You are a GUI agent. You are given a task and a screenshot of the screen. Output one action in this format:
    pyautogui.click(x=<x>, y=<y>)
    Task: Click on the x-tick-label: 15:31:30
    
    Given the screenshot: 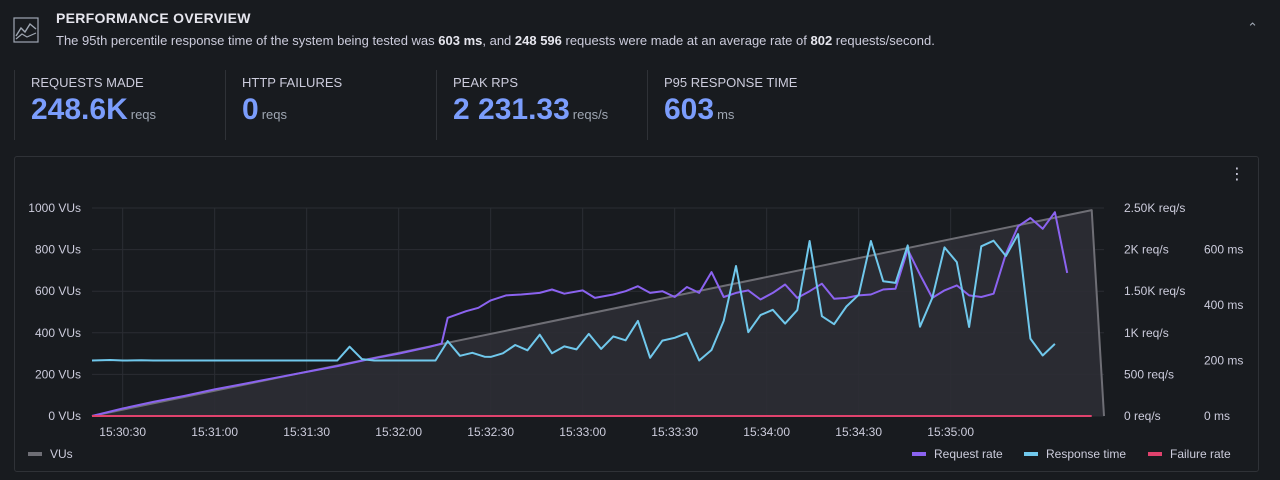 What is the action you would take?
    pyautogui.click(x=306, y=432)
    